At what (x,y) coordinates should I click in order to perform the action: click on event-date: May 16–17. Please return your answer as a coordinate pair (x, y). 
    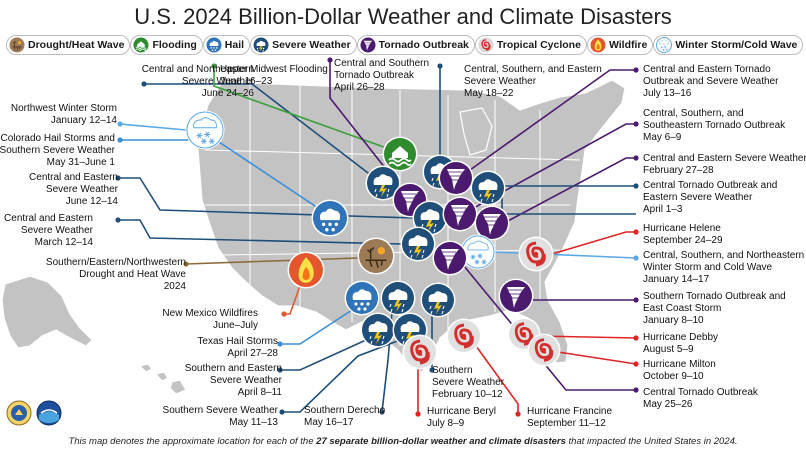
    Looking at the image, I should click on (329, 422).